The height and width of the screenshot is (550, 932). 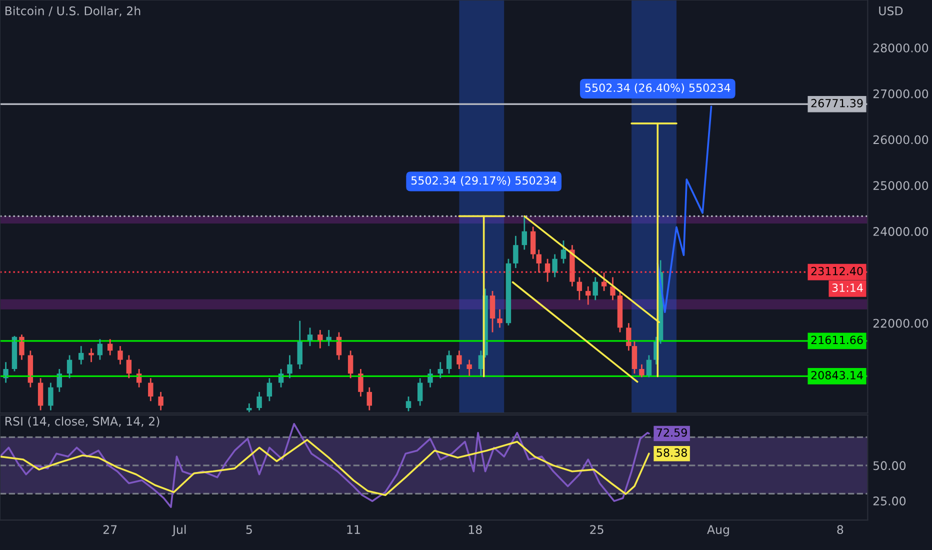 What do you see at coordinates (837, 375) in the screenshot?
I see `ref-line-label: 20843.14` at bounding box center [837, 375].